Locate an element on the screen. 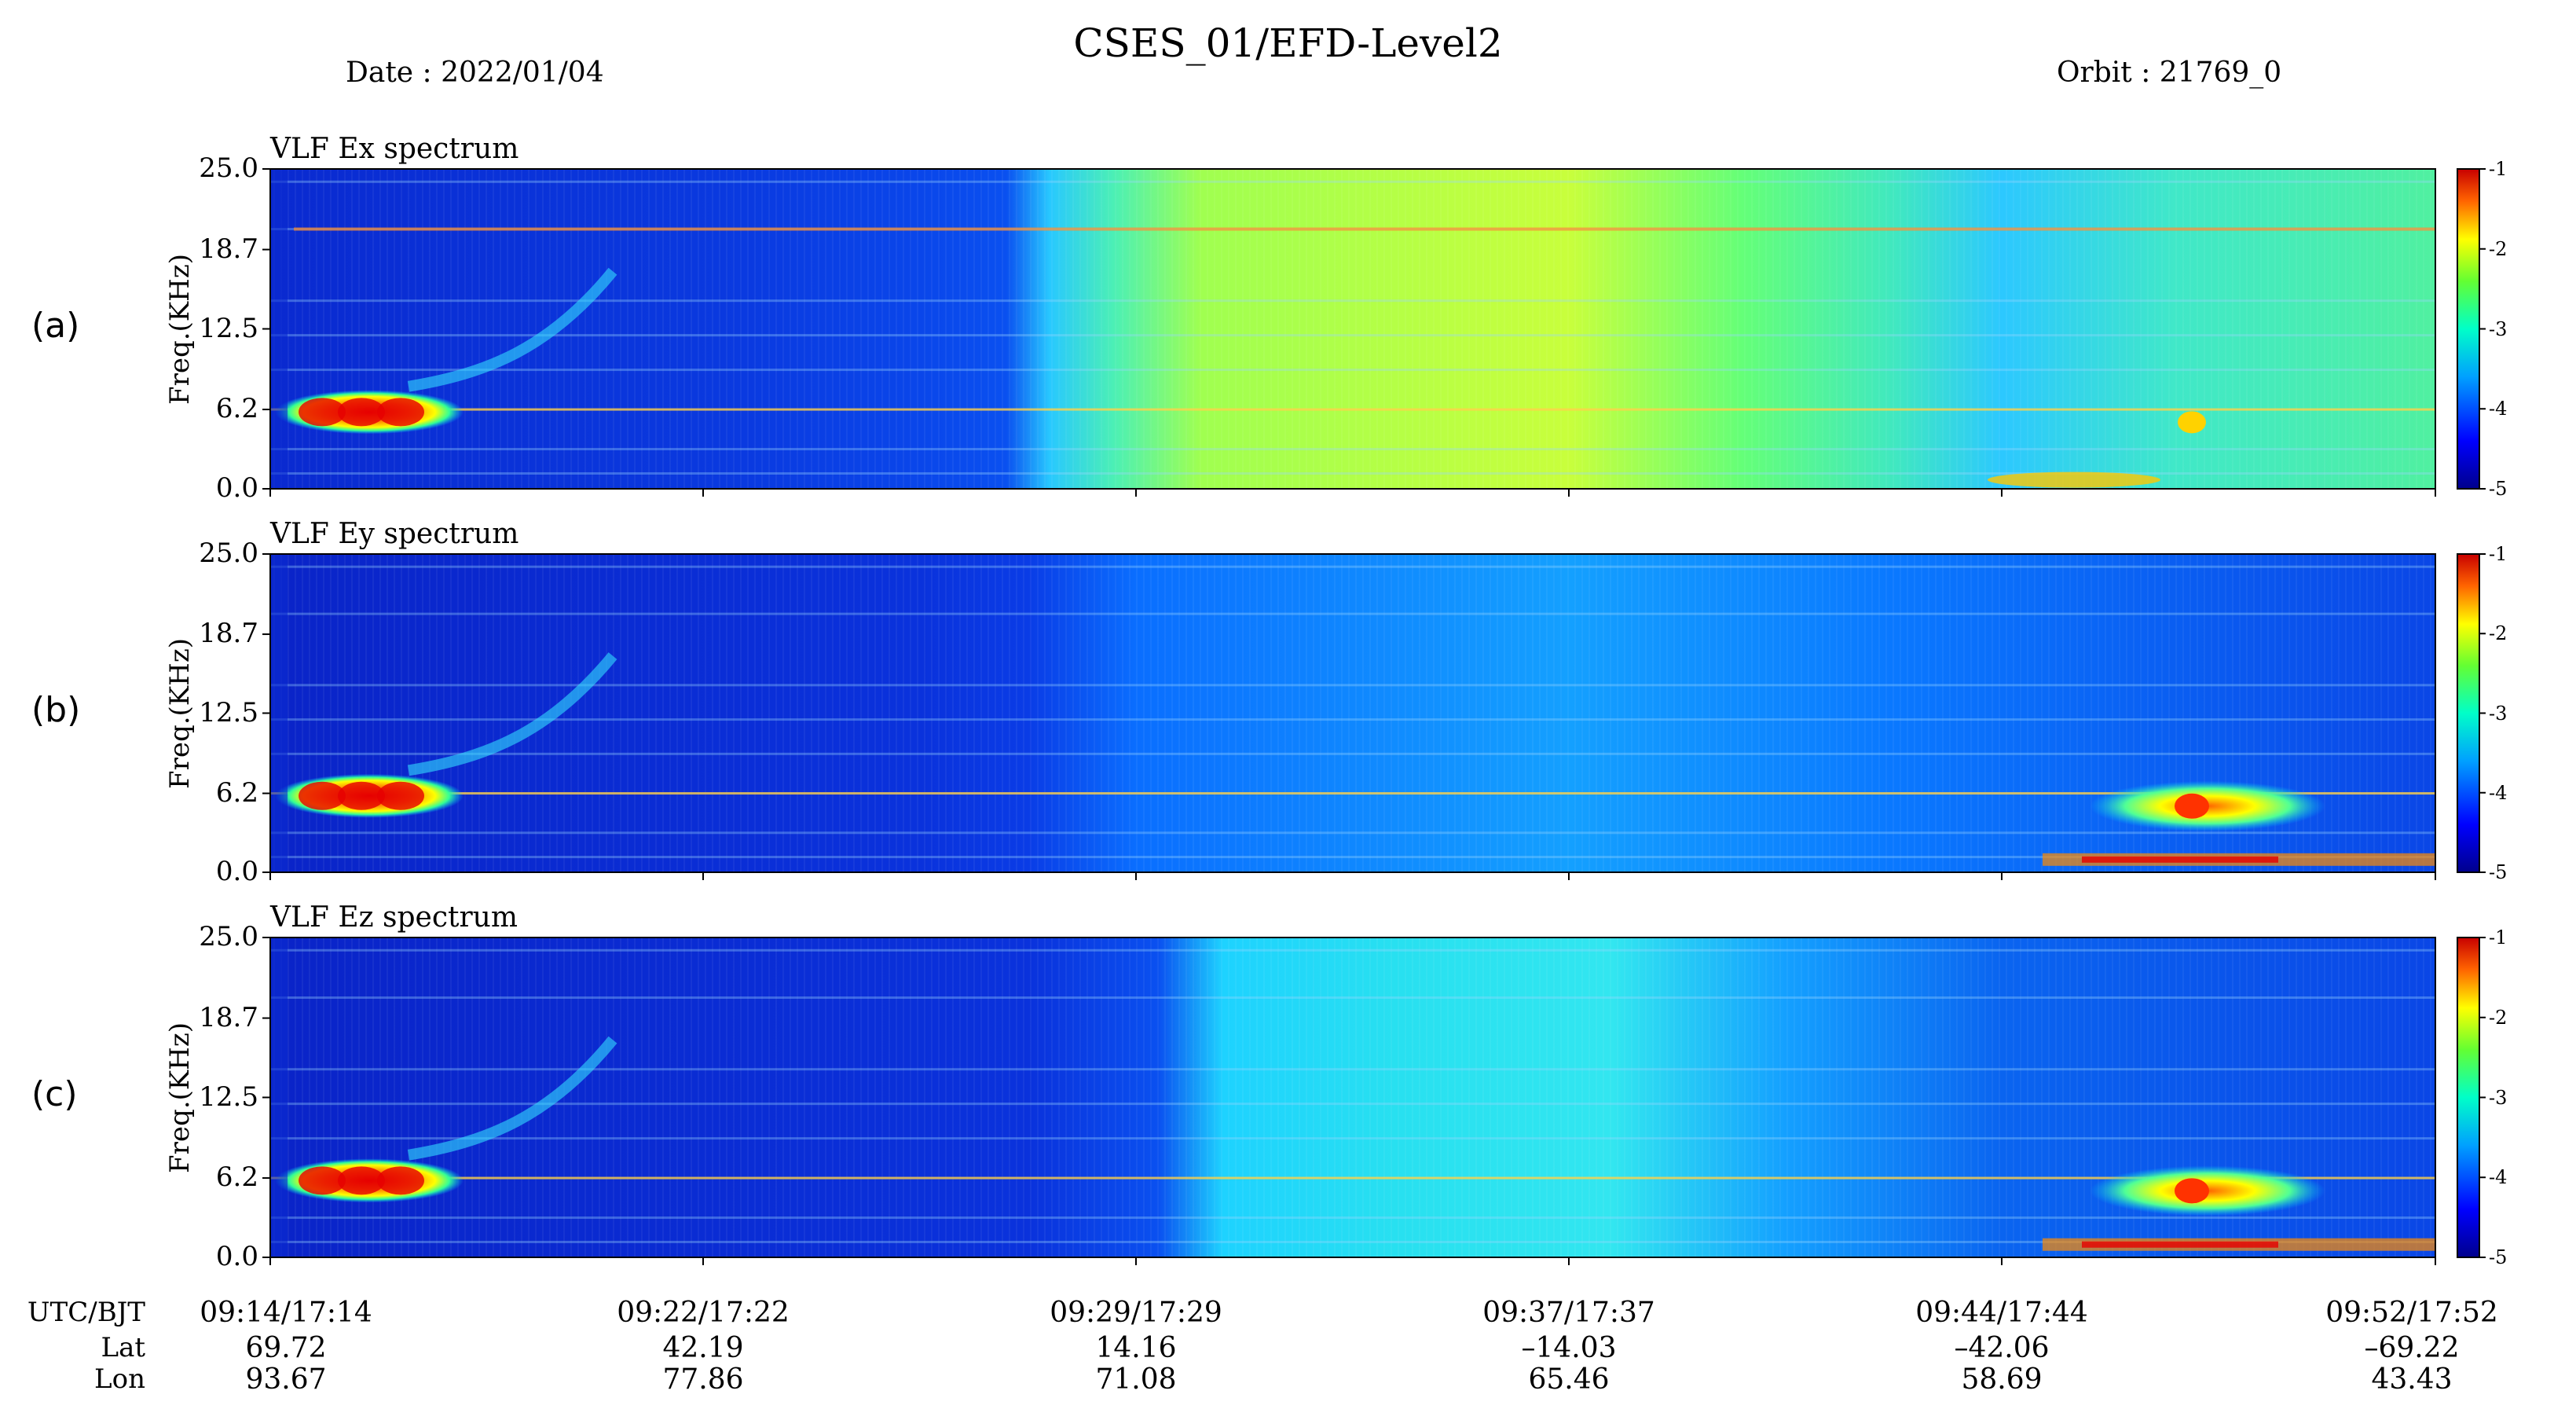 The height and width of the screenshot is (1409, 2576). x-tick-label: –69.22 is located at coordinates (2412, 1348).